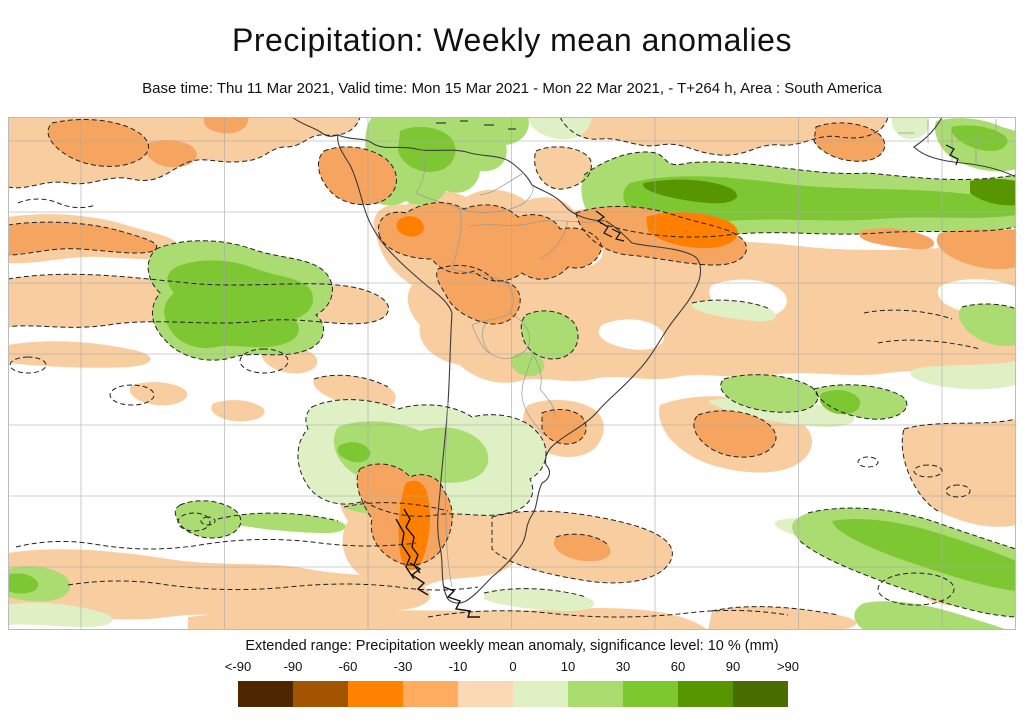 The image size is (1024, 720). I want to click on legend-tick: 0, so click(513, 666).